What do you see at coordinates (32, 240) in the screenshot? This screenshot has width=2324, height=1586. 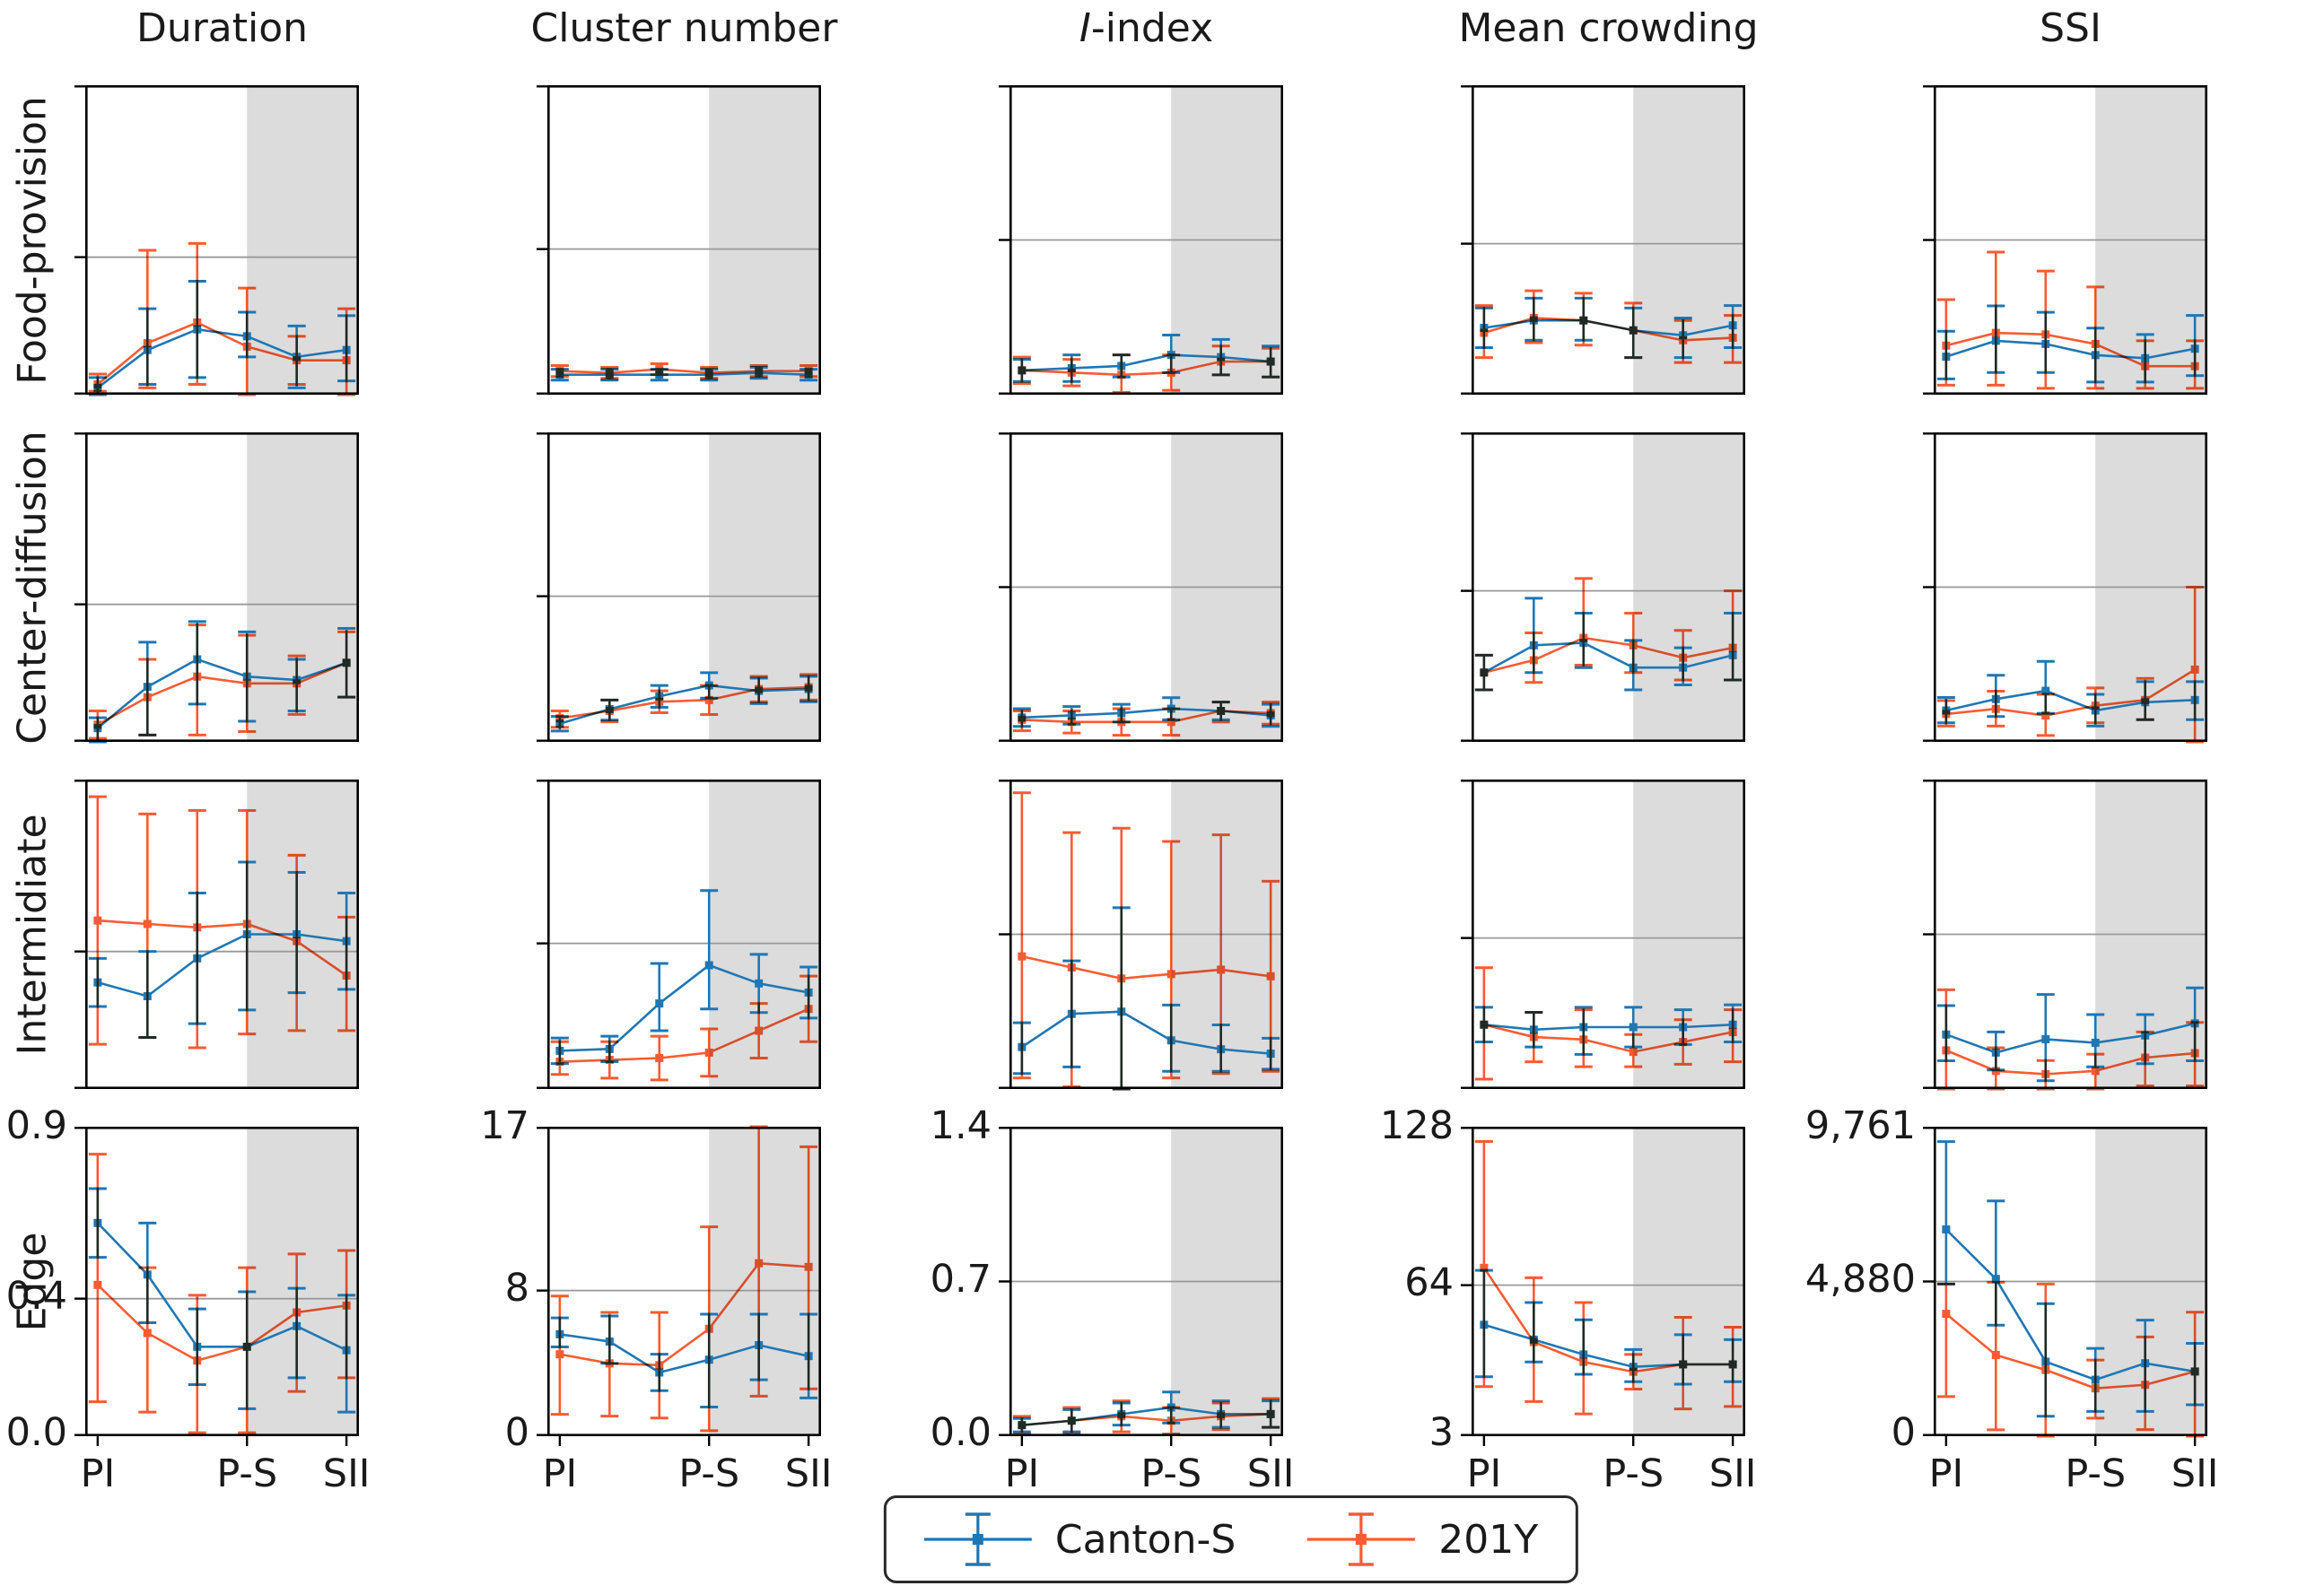 I see `row-label-0: Food-provision` at bounding box center [32, 240].